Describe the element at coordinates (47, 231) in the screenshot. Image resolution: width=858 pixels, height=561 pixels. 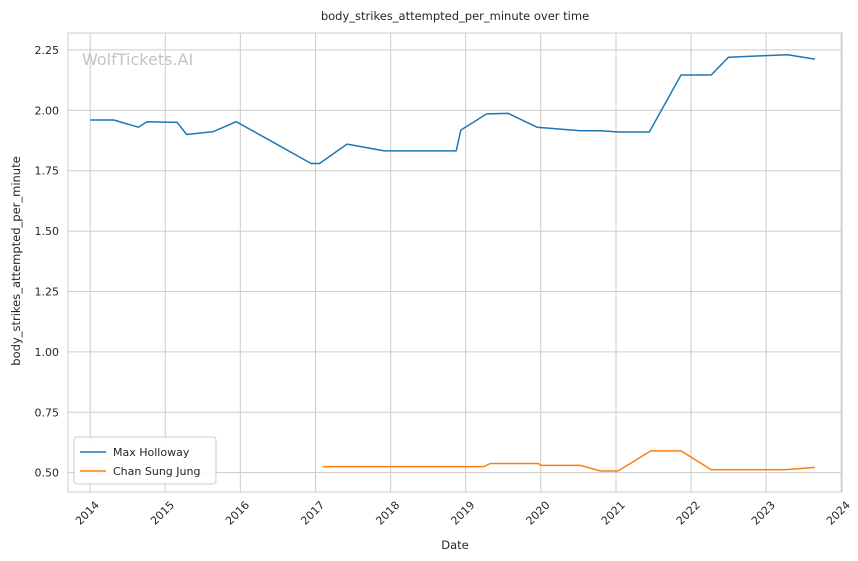
I see `y-tick-label: 1.50` at that location.